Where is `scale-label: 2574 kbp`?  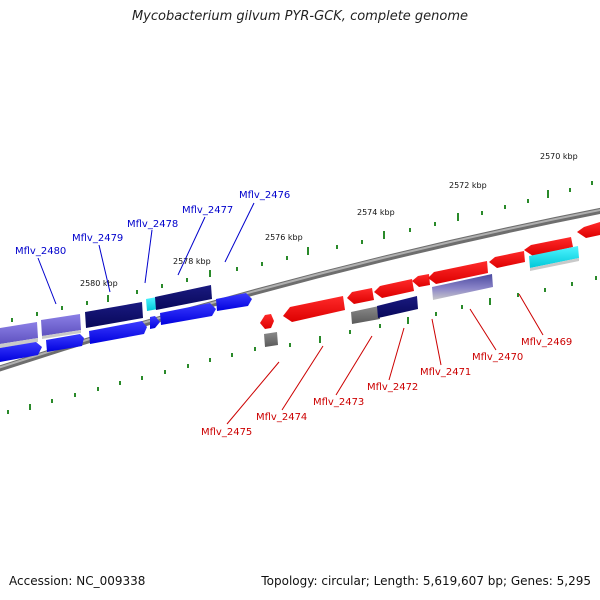 scale-label: 2574 kbp is located at coordinates (376, 212).